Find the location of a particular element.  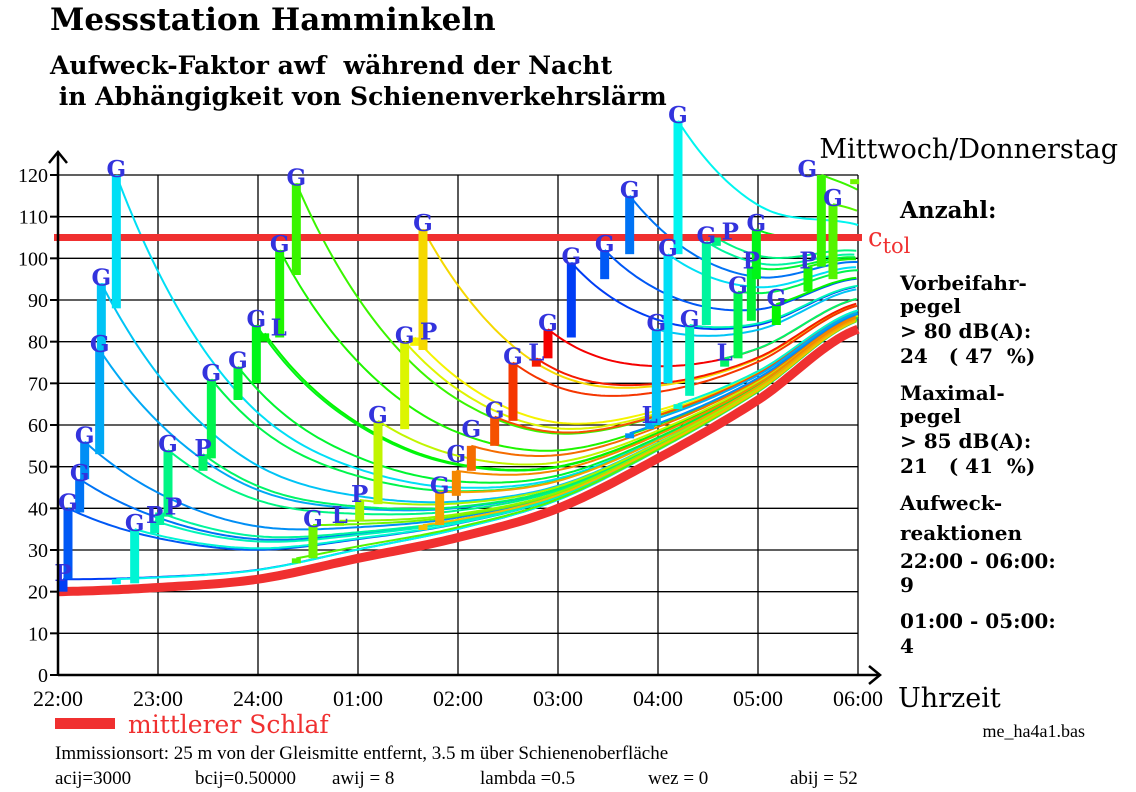

ctol-main: c is located at coordinates (875, 238).